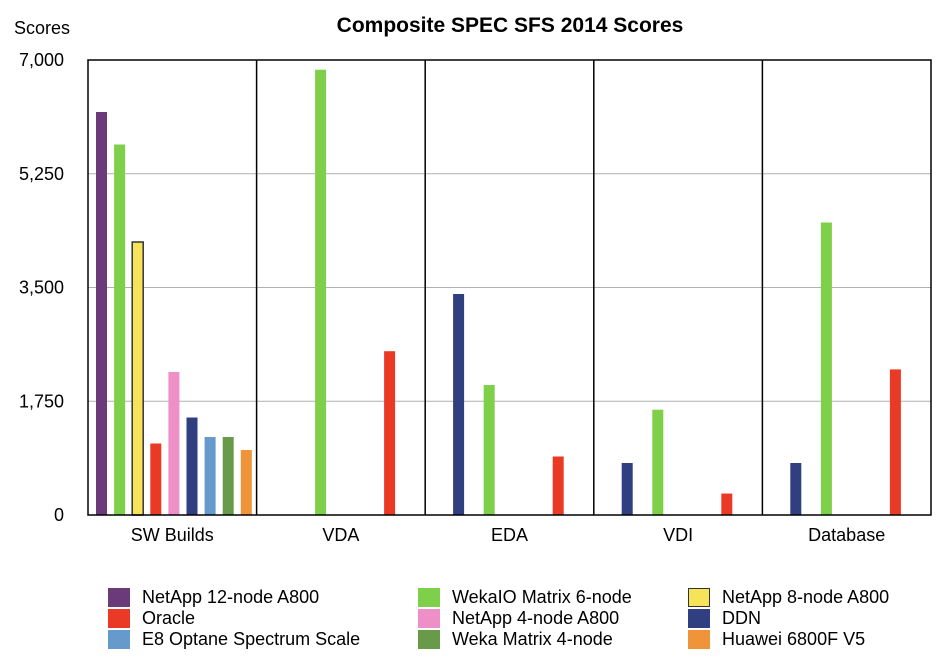 The width and height of the screenshot is (950, 660). What do you see at coordinates (231, 596) in the screenshot?
I see `legend-label: NetApp 12-node A800` at bounding box center [231, 596].